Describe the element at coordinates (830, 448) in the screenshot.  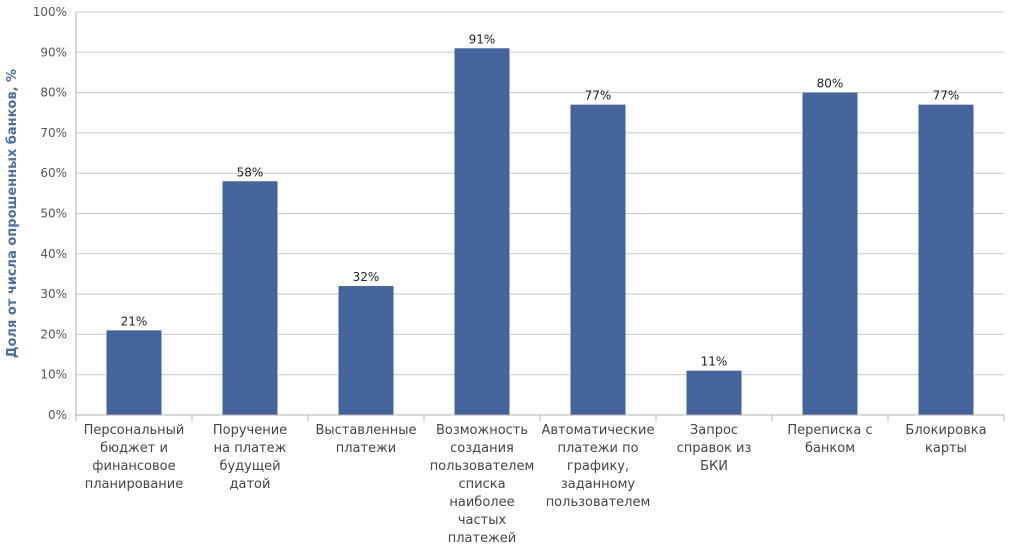
I see `category-label: банком` at that location.